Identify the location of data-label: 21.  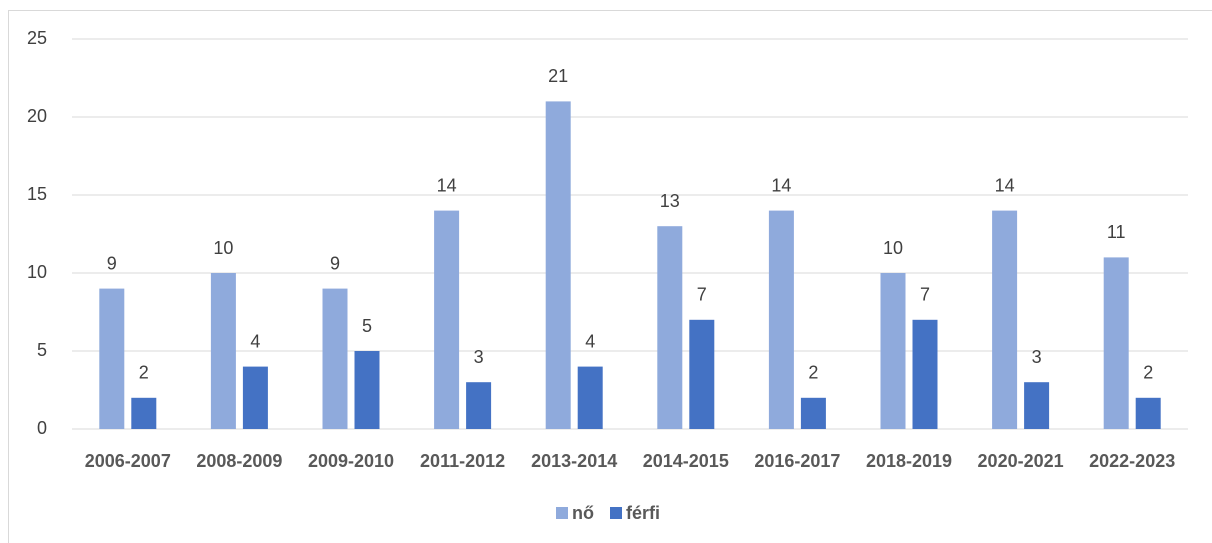
(558, 76).